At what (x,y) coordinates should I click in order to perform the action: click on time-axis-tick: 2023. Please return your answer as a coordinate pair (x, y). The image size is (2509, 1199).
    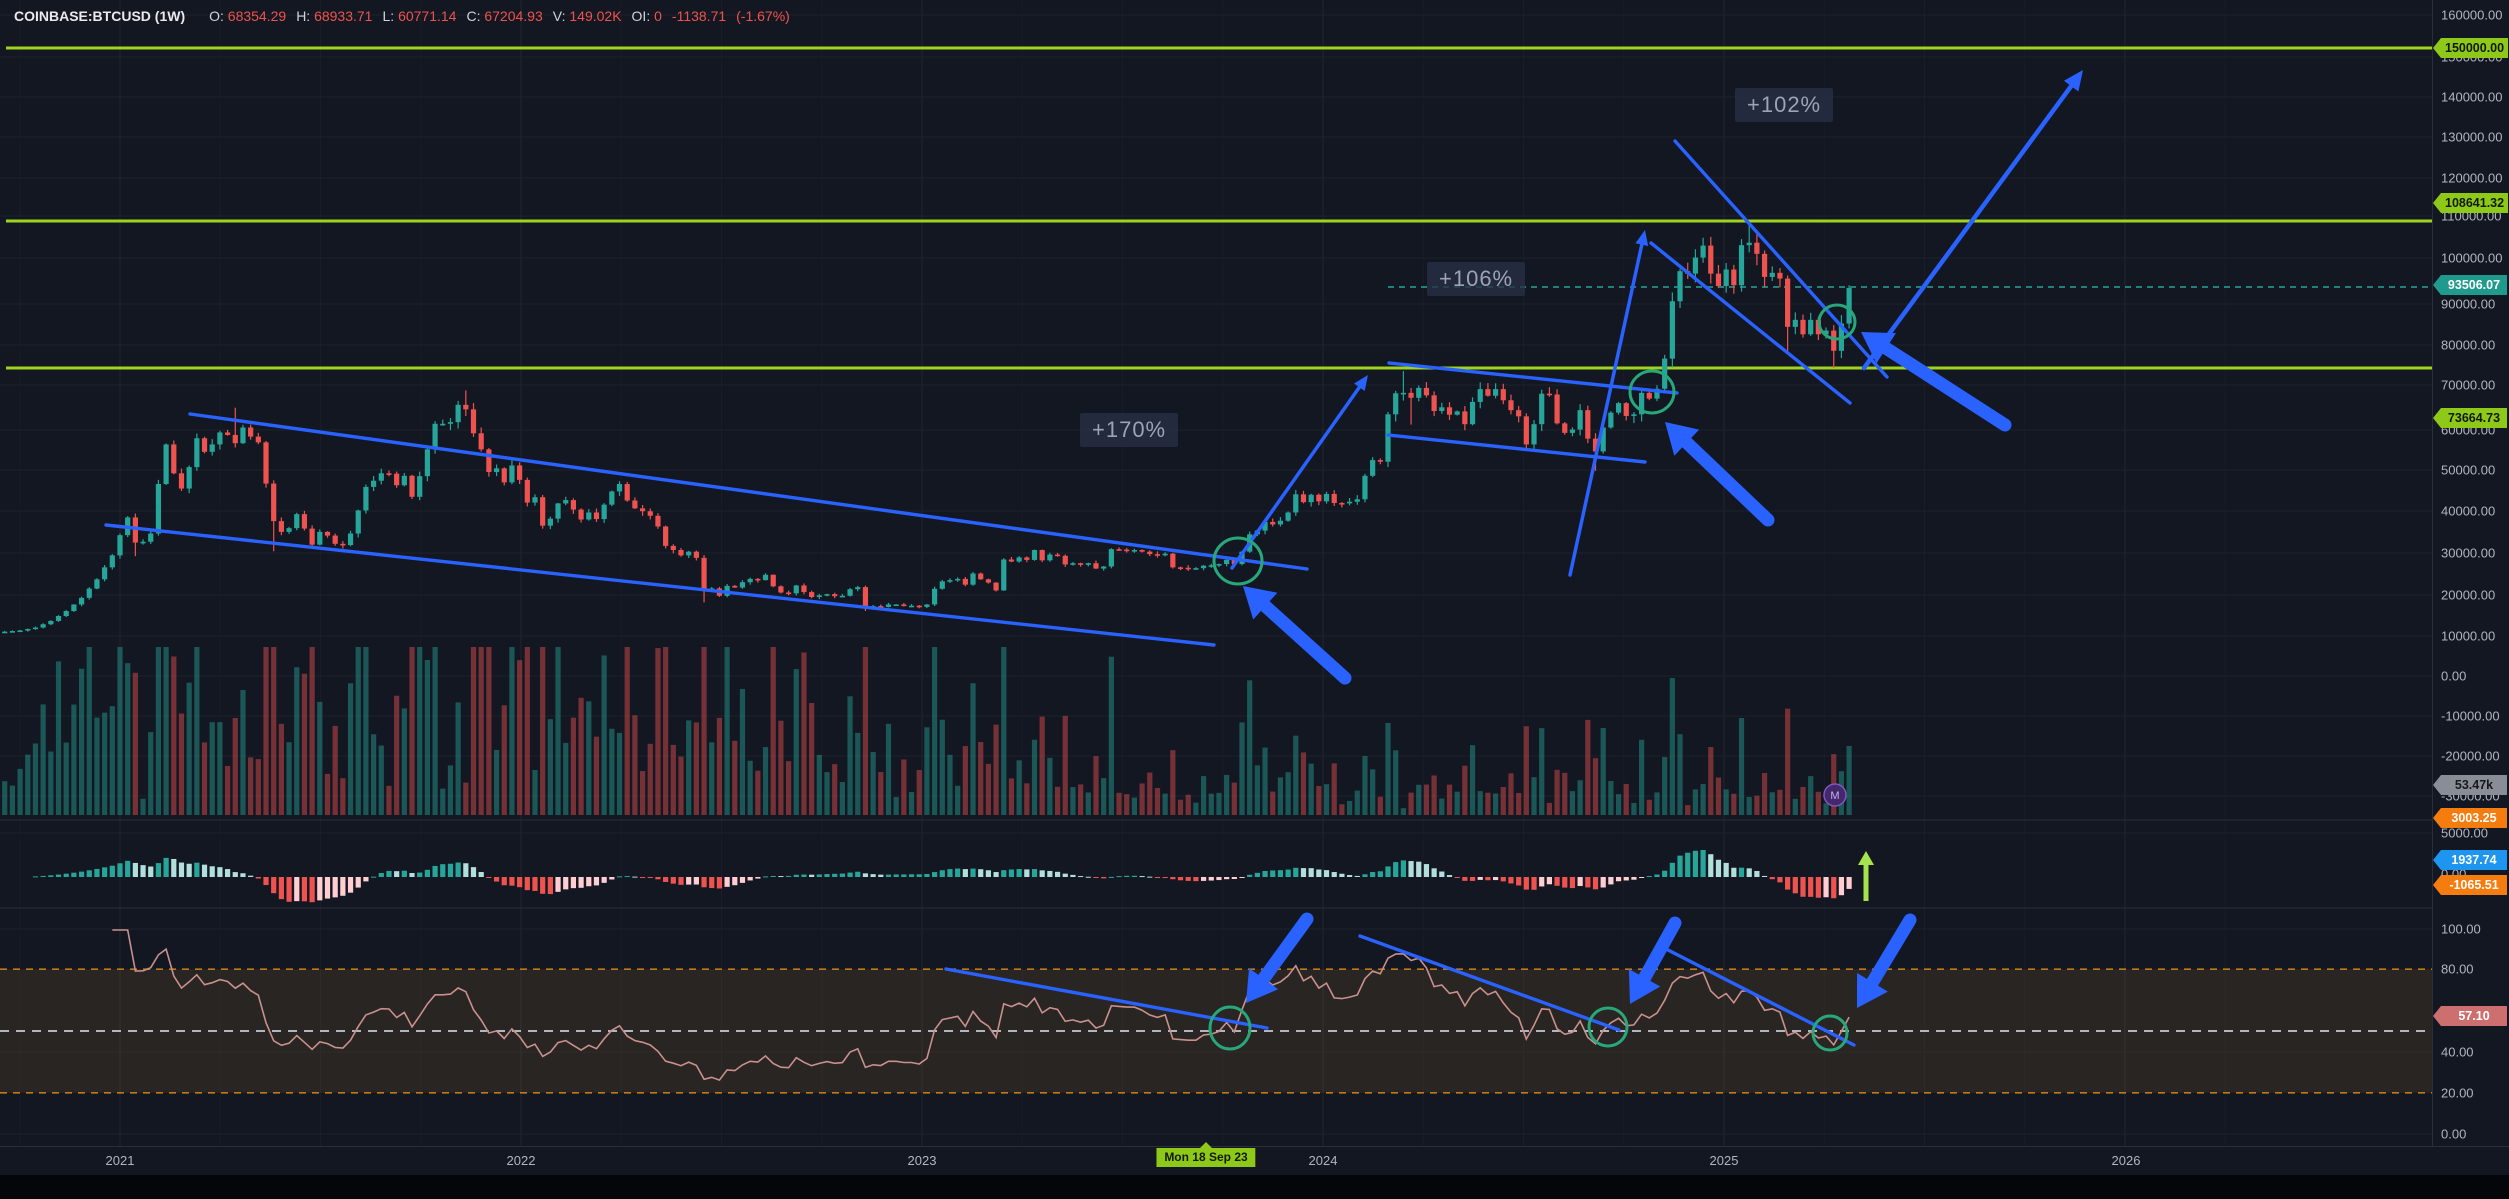
    Looking at the image, I should click on (922, 1160).